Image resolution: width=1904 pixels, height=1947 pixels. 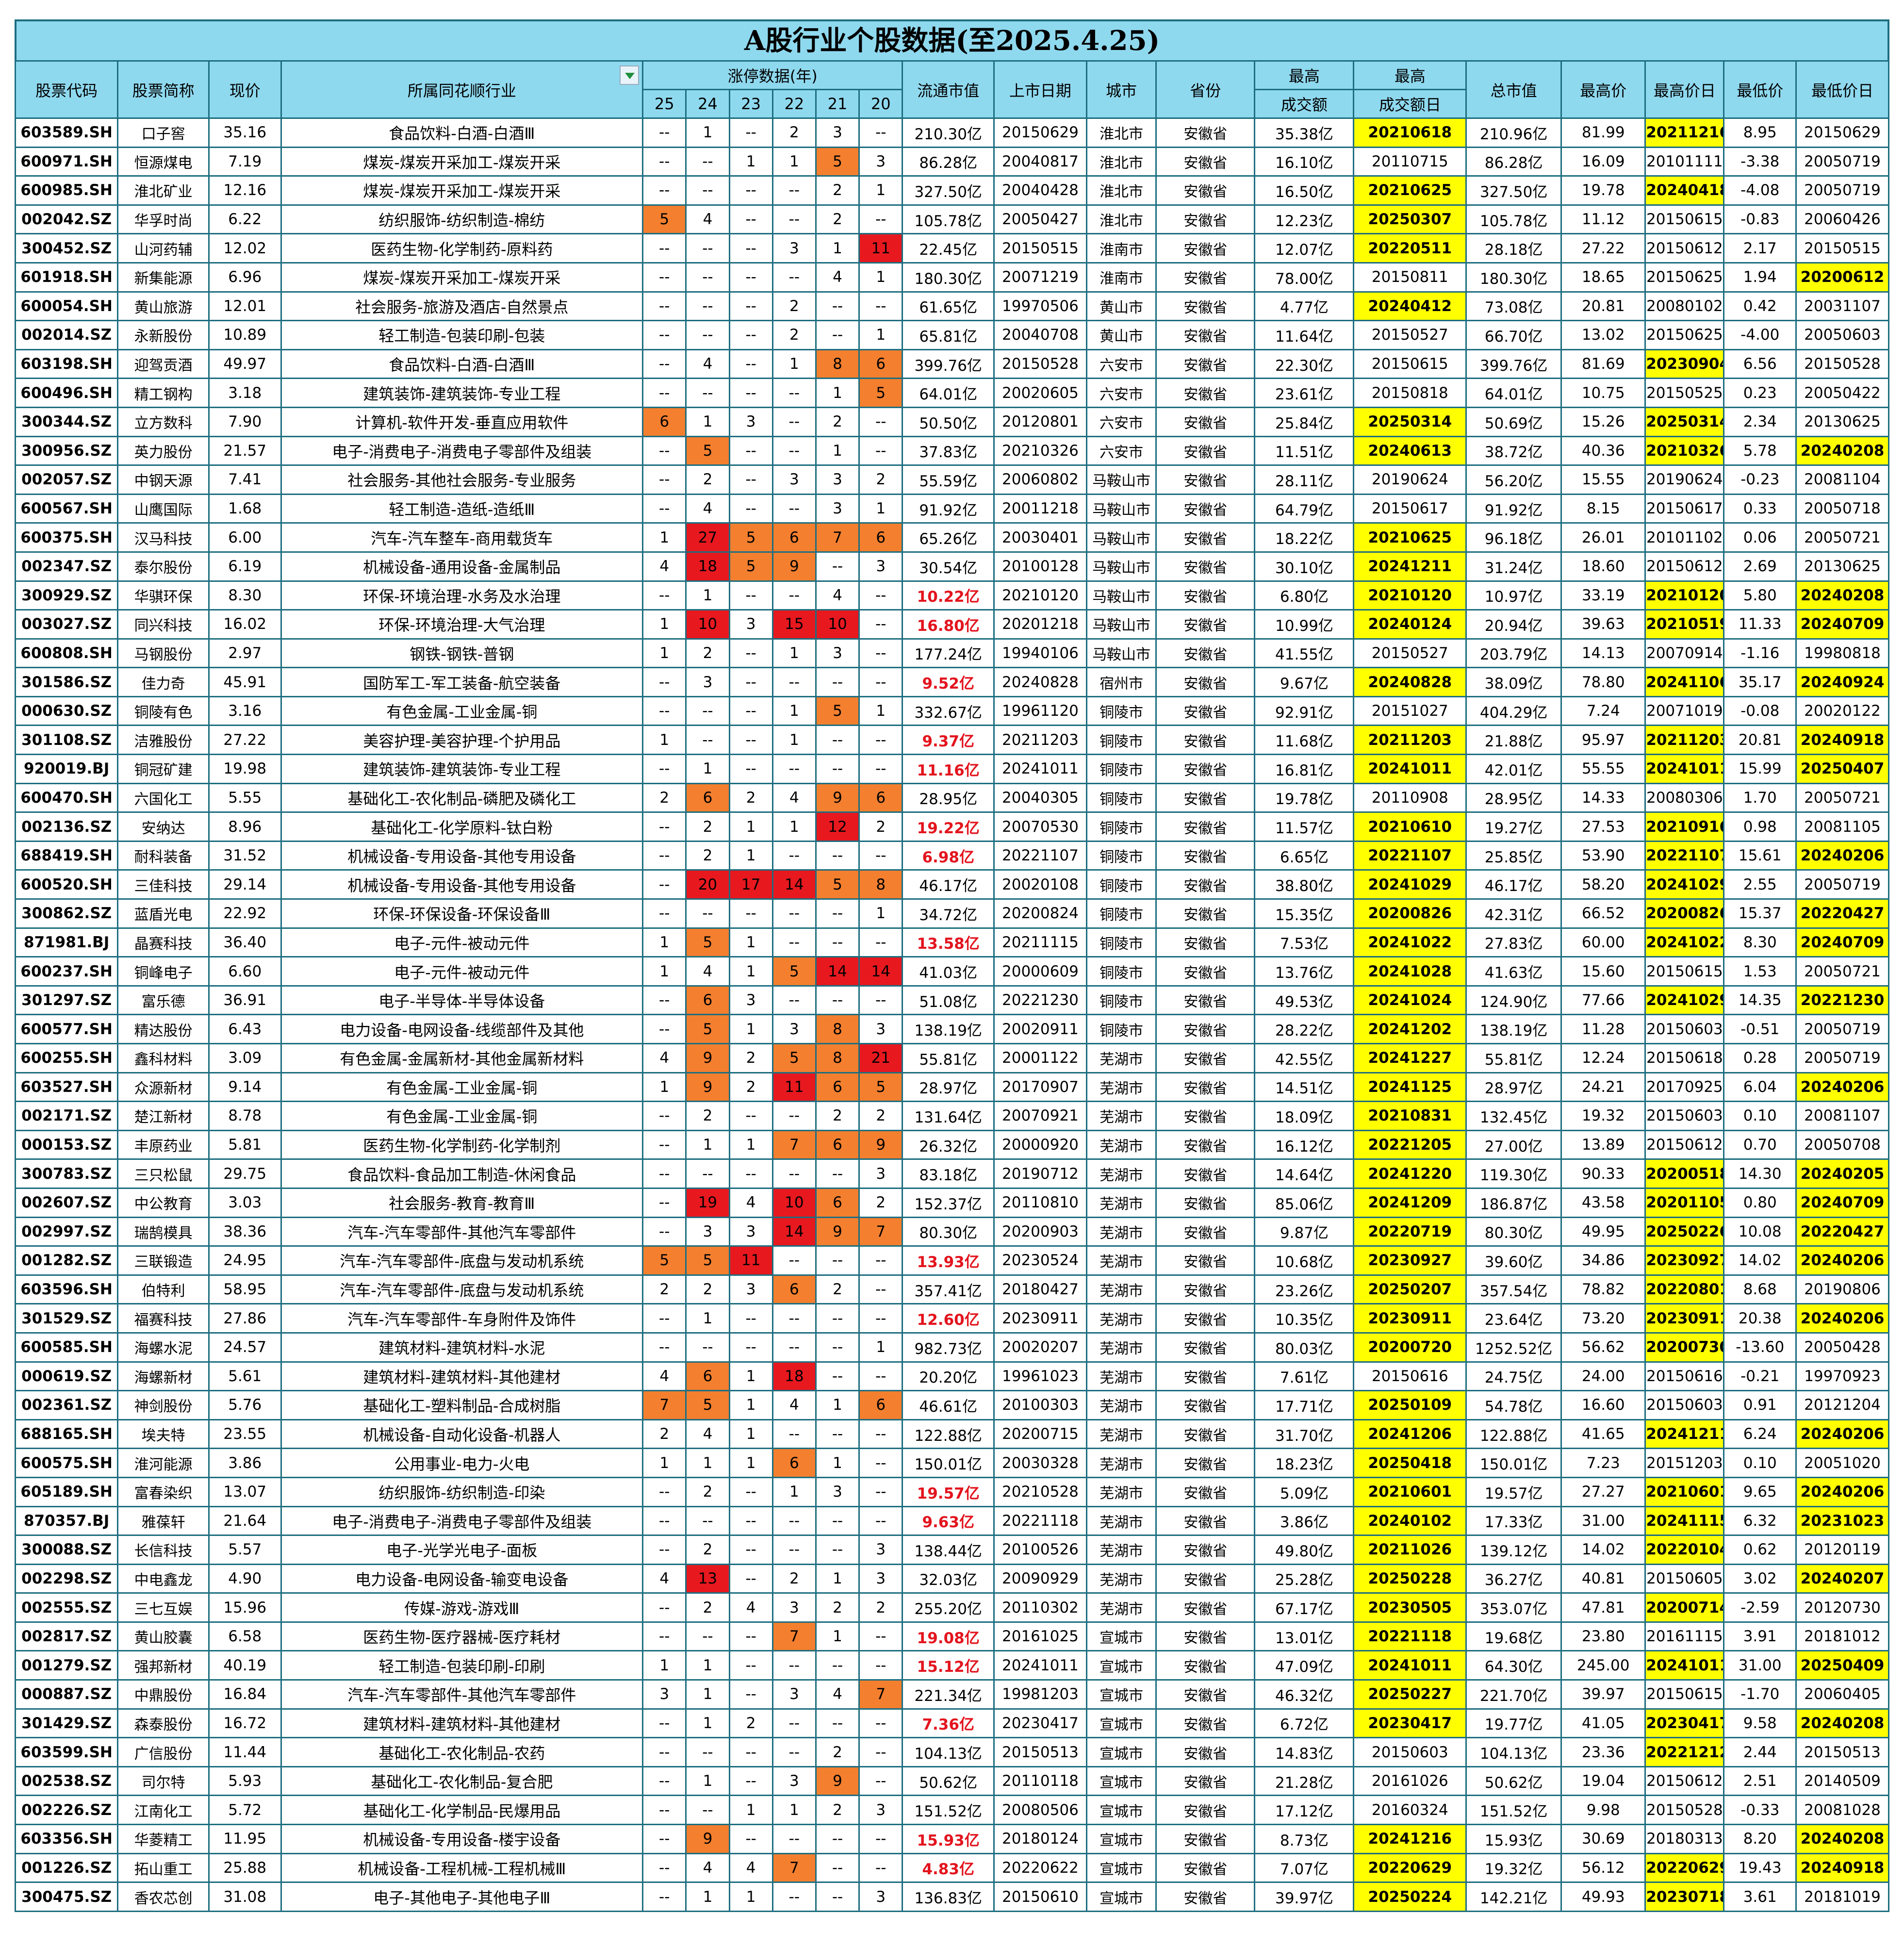 What do you see at coordinates (163, 1463) in the screenshot?
I see `stock-name-cell: 淮河能源` at bounding box center [163, 1463].